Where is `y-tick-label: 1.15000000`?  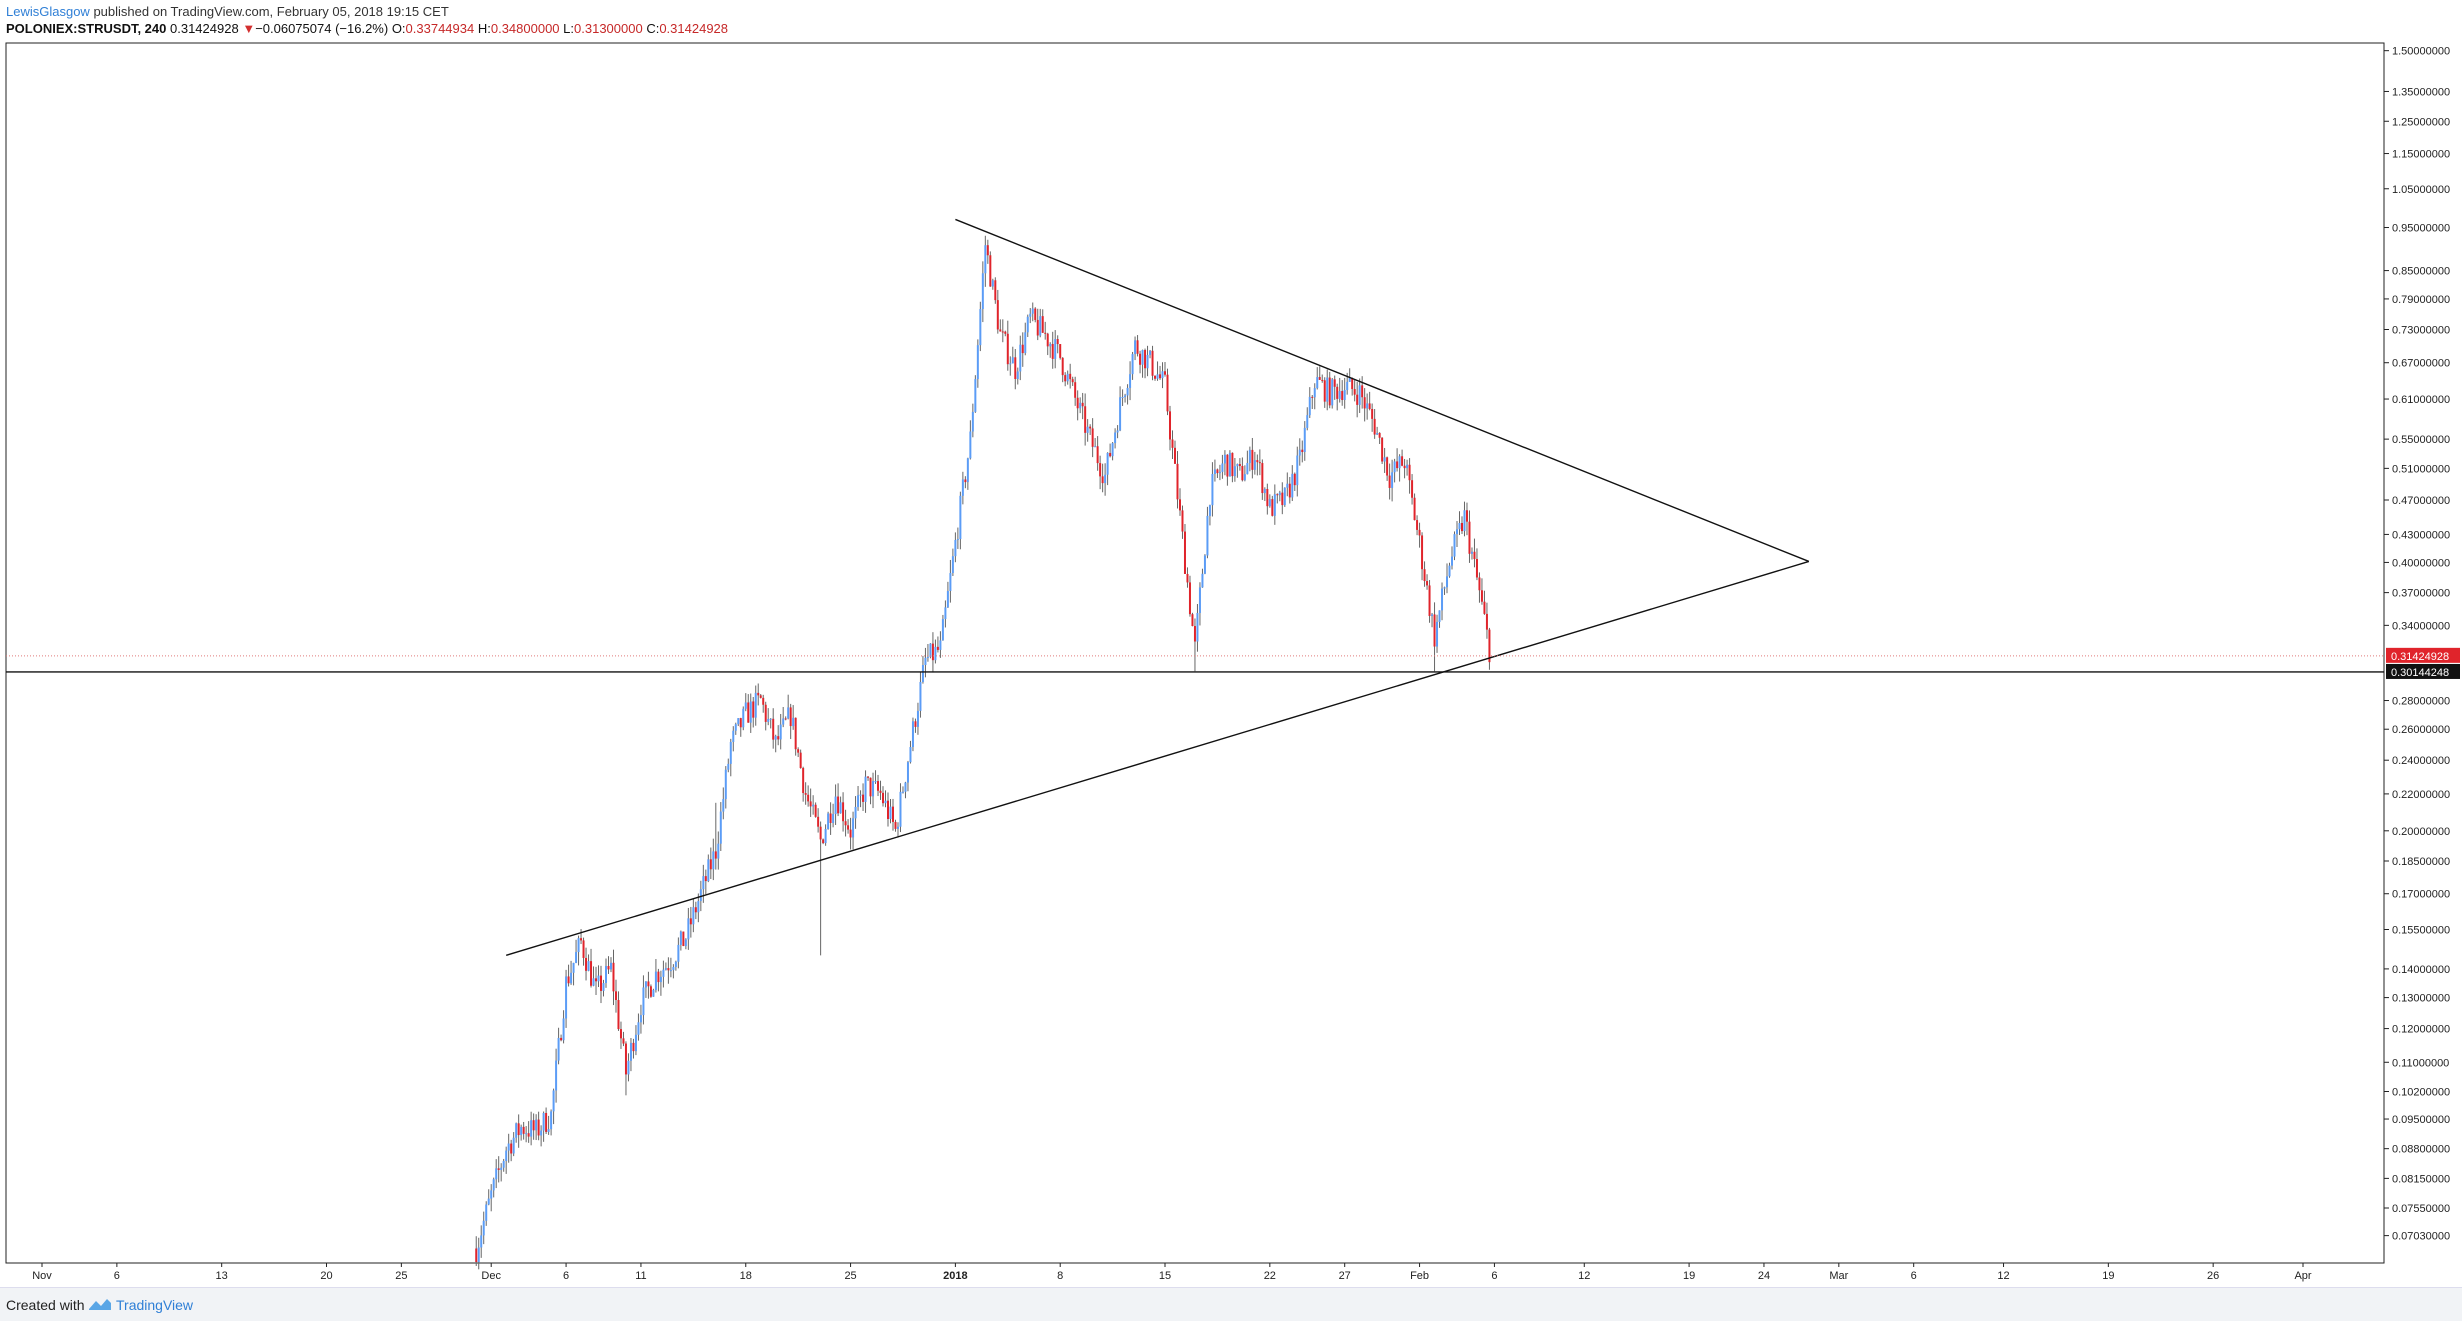 y-tick-label: 1.15000000 is located at coordinates (2421, 155).